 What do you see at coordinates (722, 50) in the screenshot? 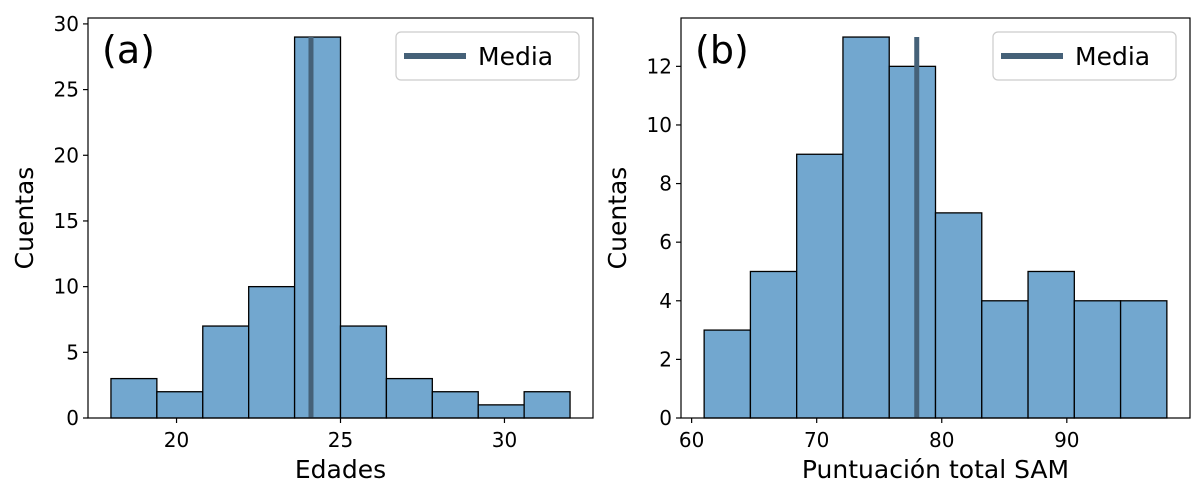
I see `panel-label: (b)` at bounding box center [722, 50].